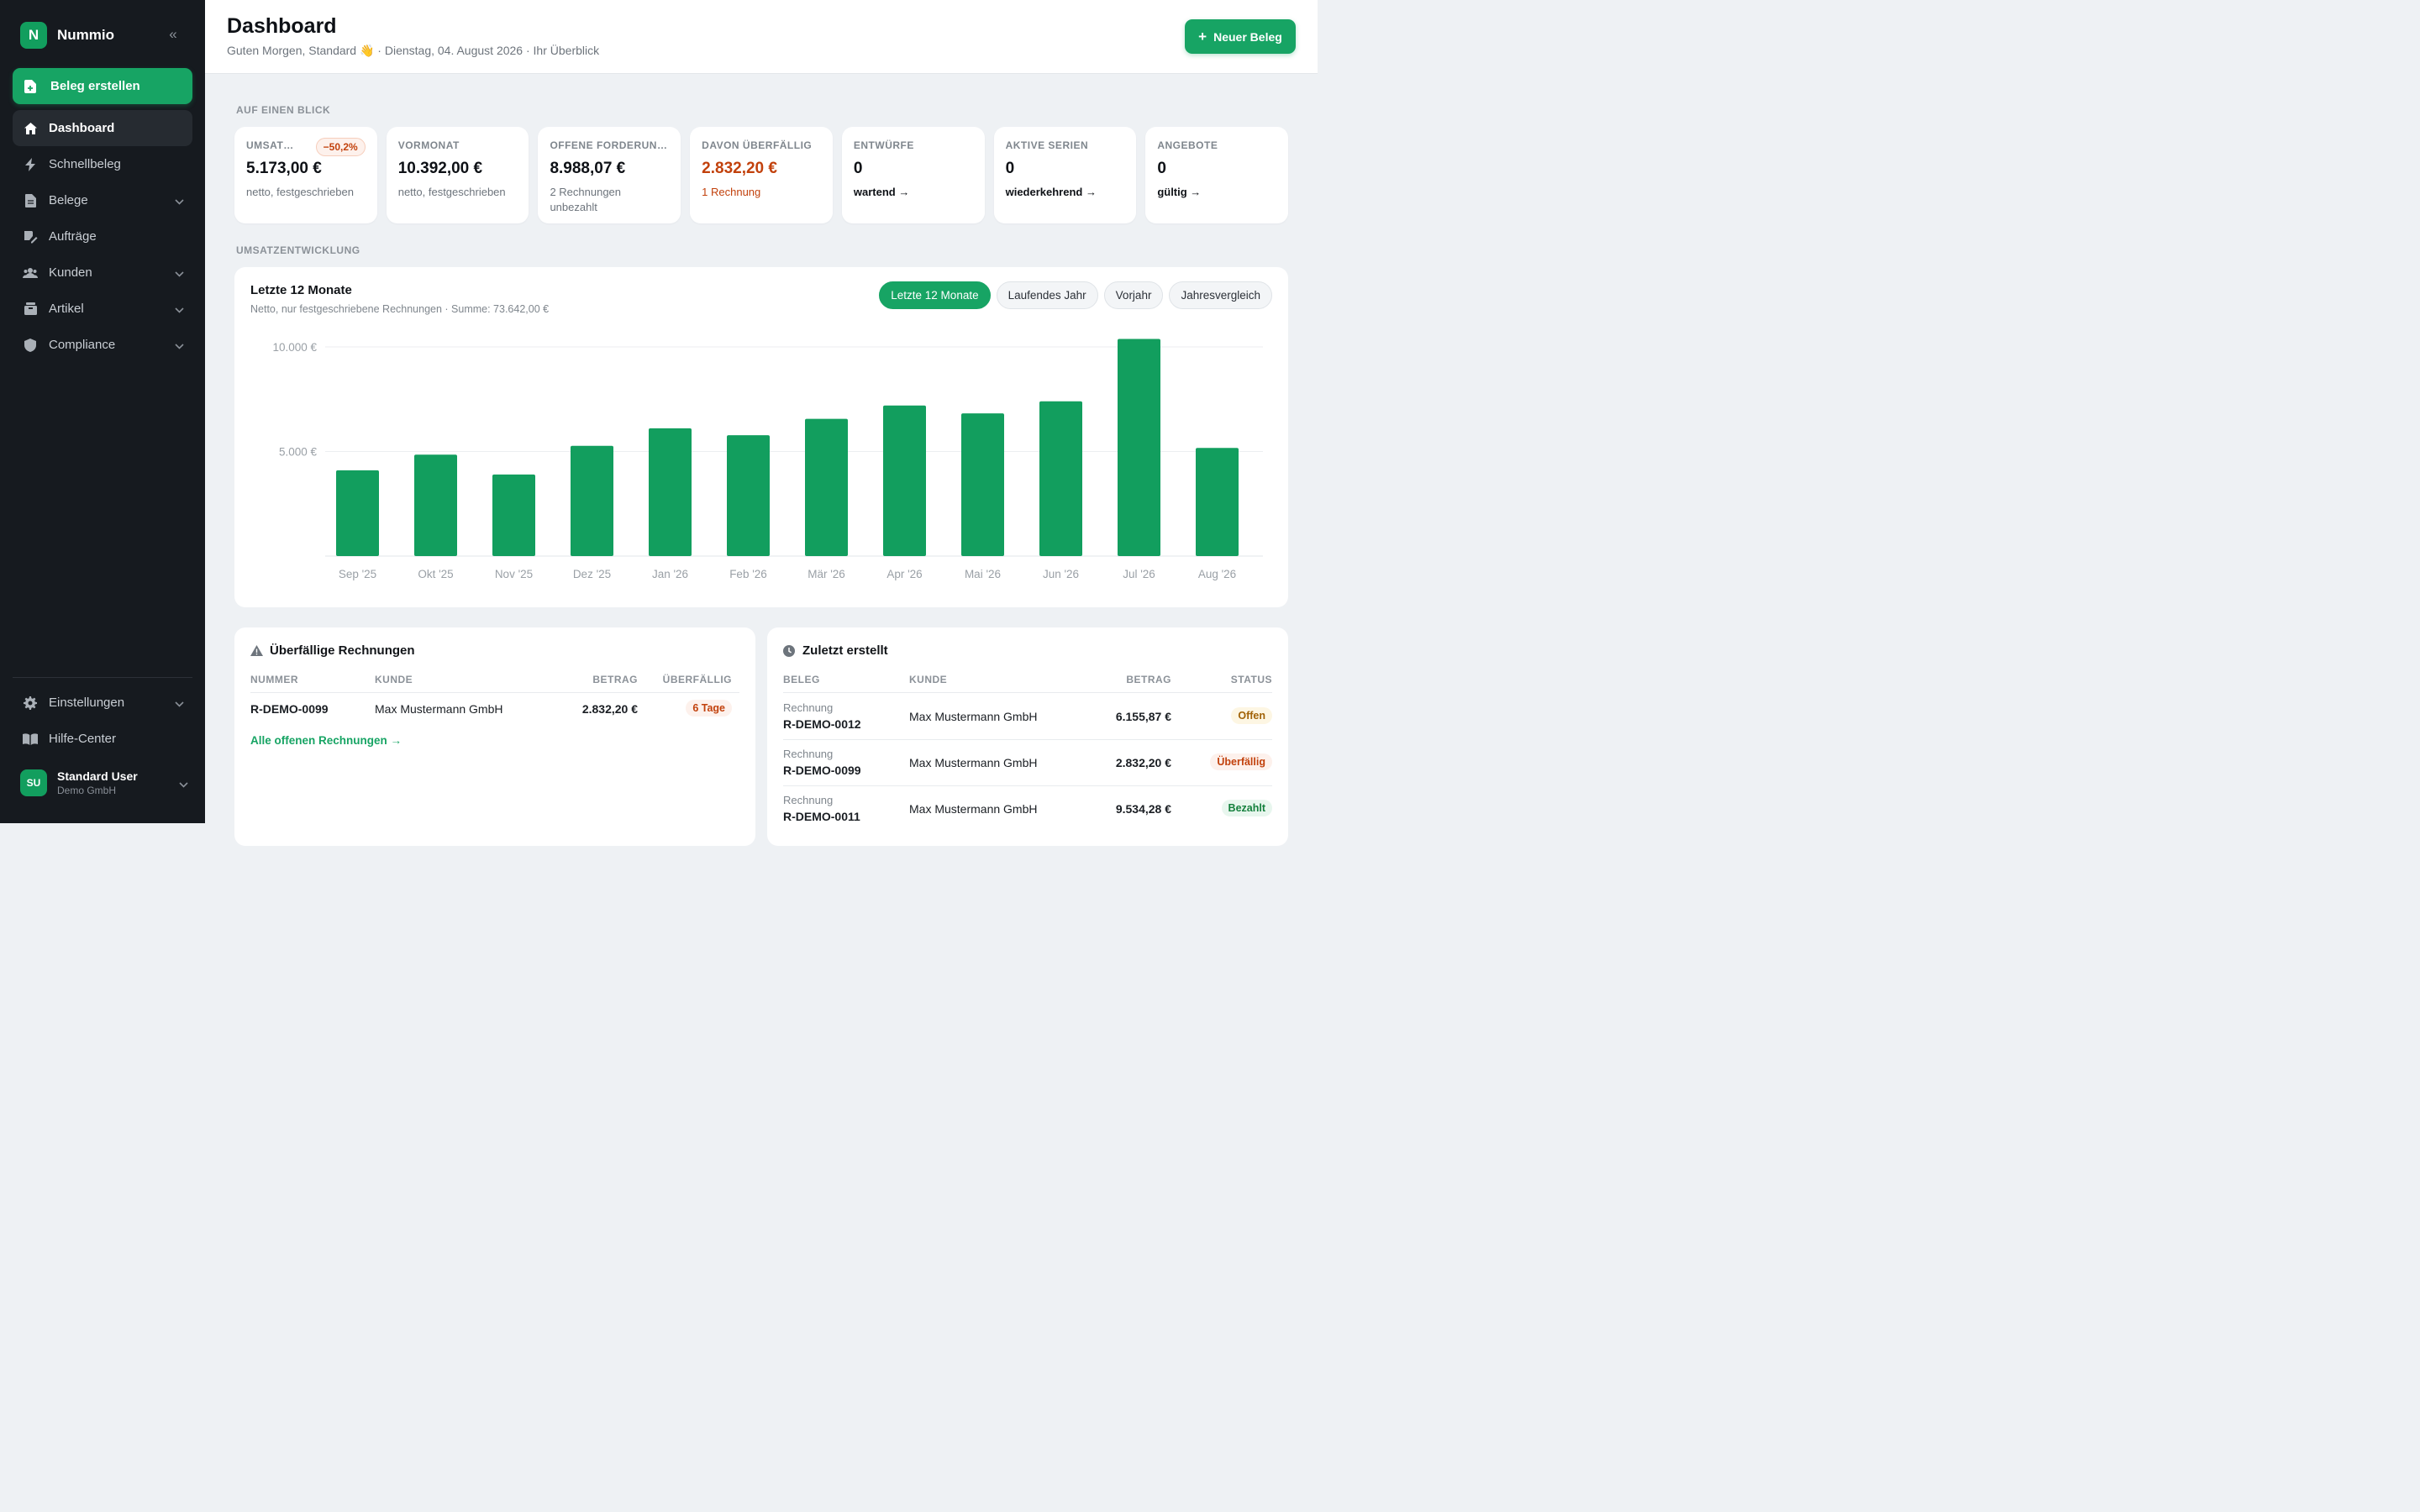 The height and width of the screenshot is (1512, 2420). Describe the element at coordinates (739, 168) in the screenshot. I see `kpi-value: 2.832,20 €` at that location.